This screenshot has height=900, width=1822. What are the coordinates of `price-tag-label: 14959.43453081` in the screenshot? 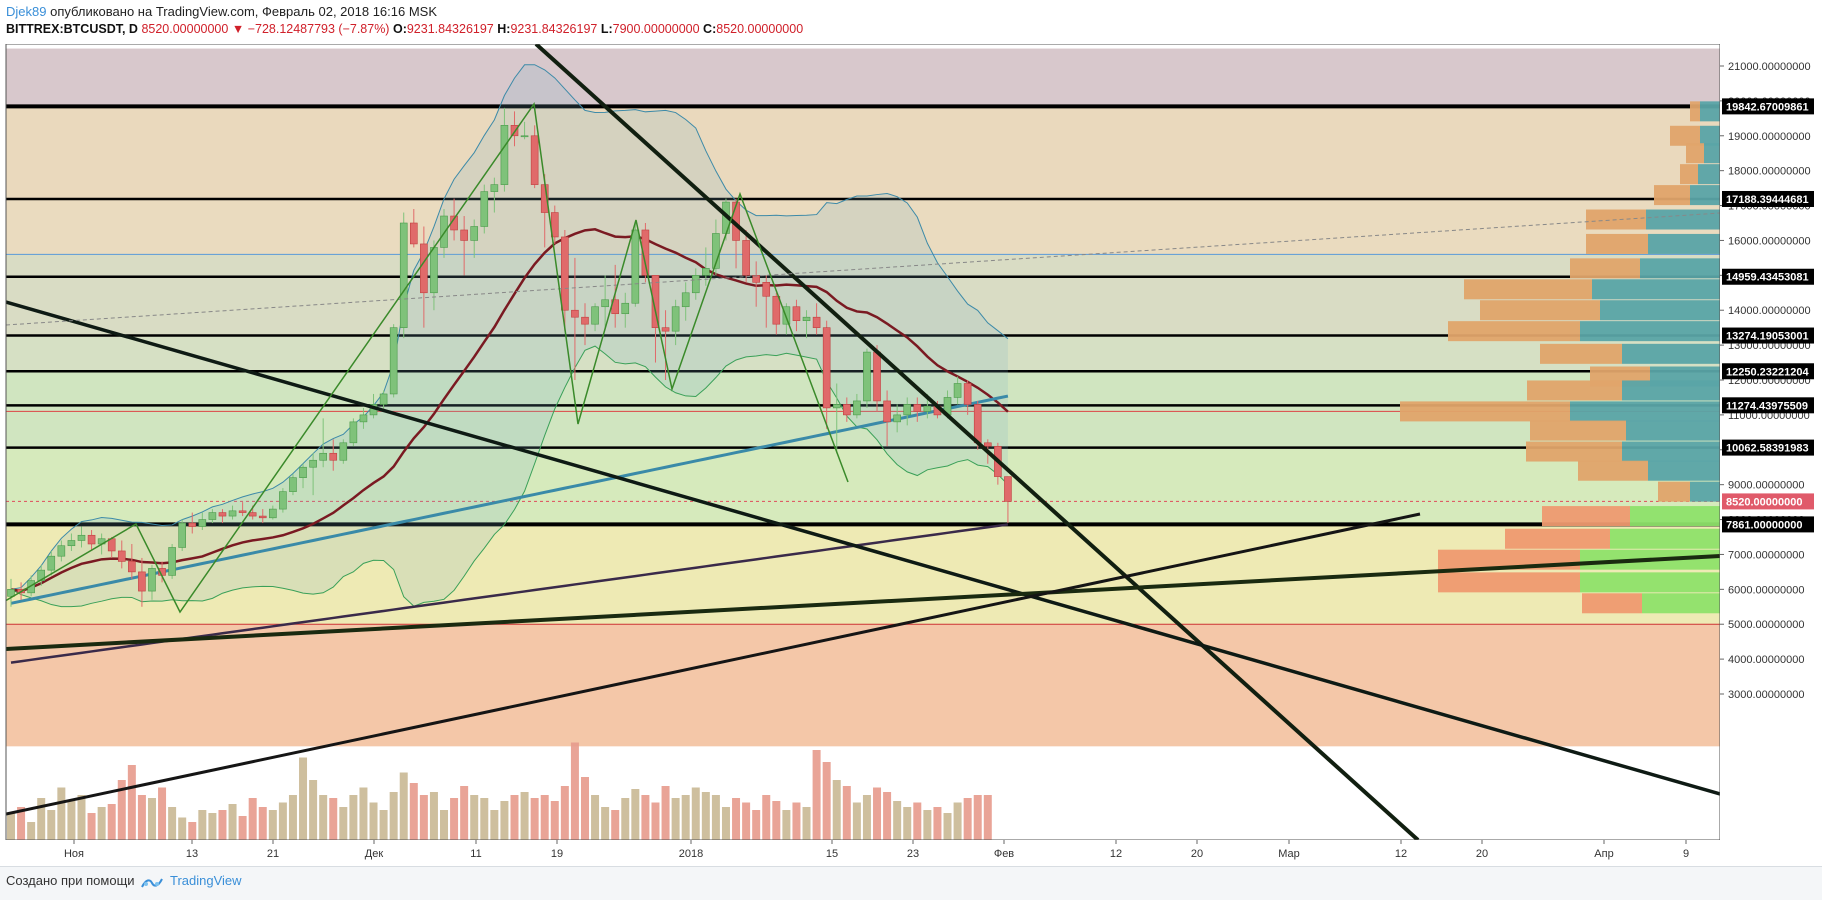 It's located at (1767, 278).